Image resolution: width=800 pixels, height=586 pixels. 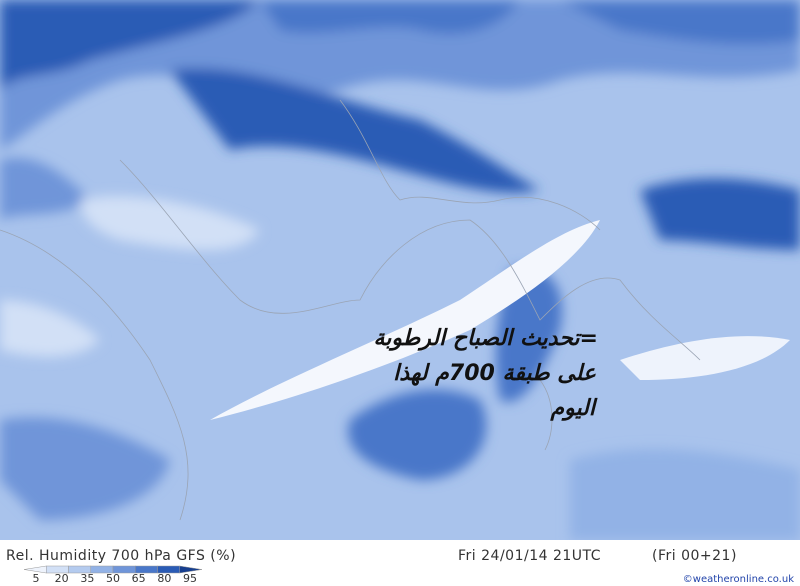 I want to click on legend-tick-label: 80, so click(x=164, y=578).